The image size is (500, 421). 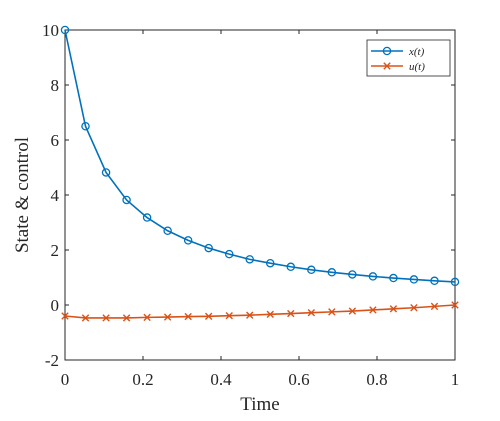 I want to click on y-tick-label: 2, so click(x=55, y=250).